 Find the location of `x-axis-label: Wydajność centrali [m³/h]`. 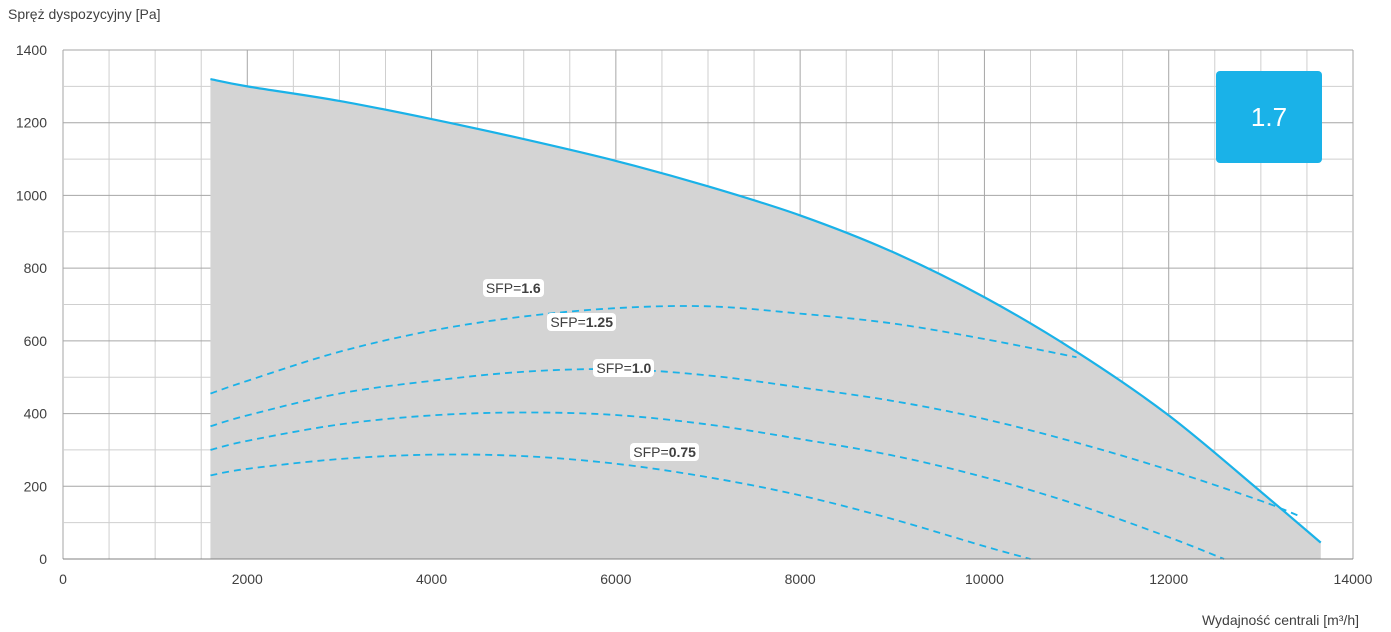

x-axis-label: Wydajność centrali [m³/h] is located at coordinates (1280, 620).